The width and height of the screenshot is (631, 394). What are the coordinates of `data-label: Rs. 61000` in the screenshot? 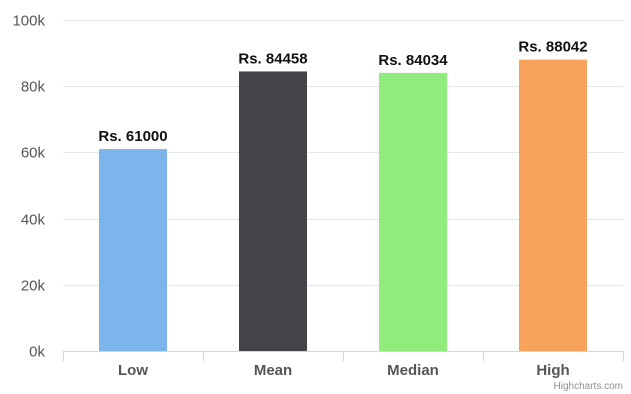 It's located at (132, 136).